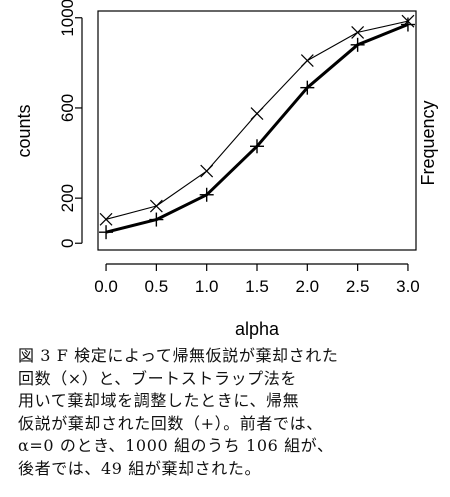  What do you see at coordinates (176, 445) in the screenshot?
I see `caption-line: α=0 のとき、1000 組のうち 106 組が、` at bounding box center [176, 445].